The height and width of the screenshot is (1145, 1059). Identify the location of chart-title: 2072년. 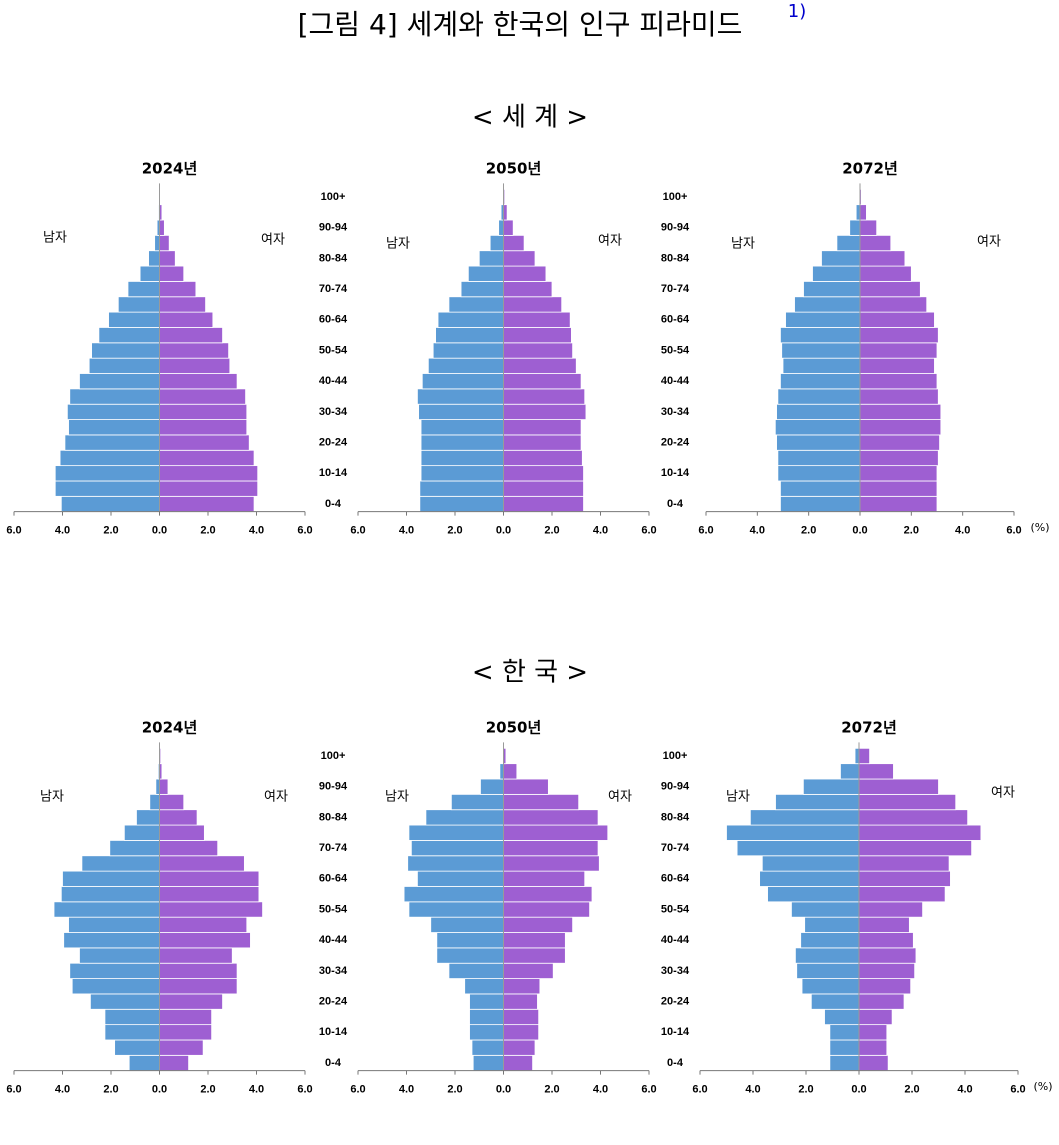
(870, 169).